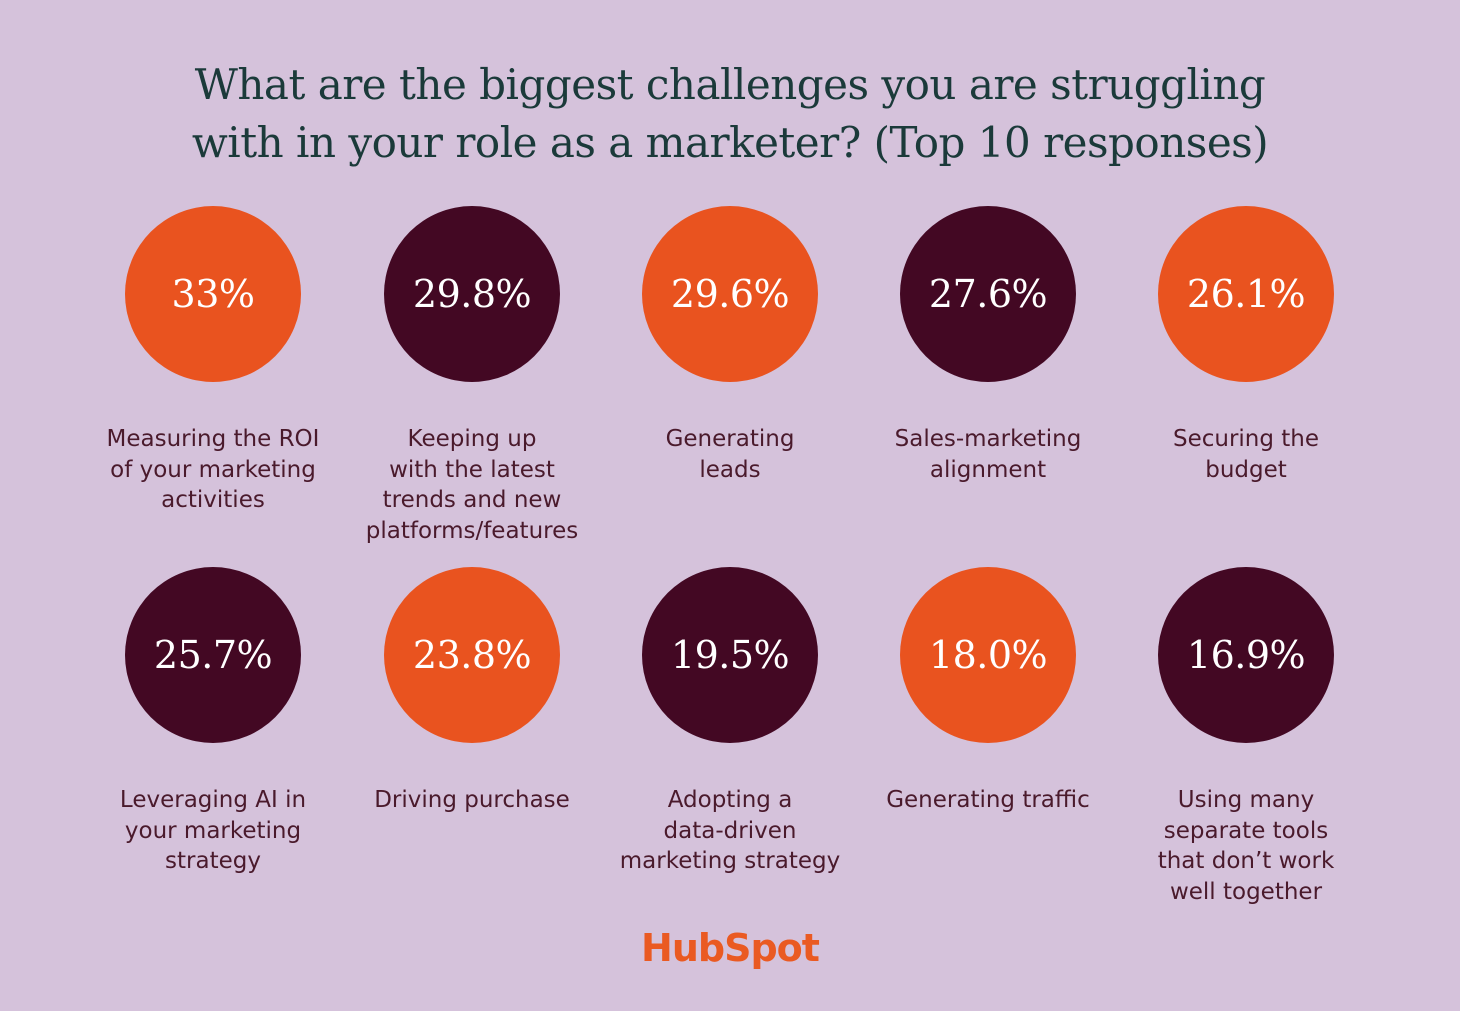 This screenshot has height=1011, width=1460. I want to click on stat-circle-3: 29.6%, so click(730, 294).